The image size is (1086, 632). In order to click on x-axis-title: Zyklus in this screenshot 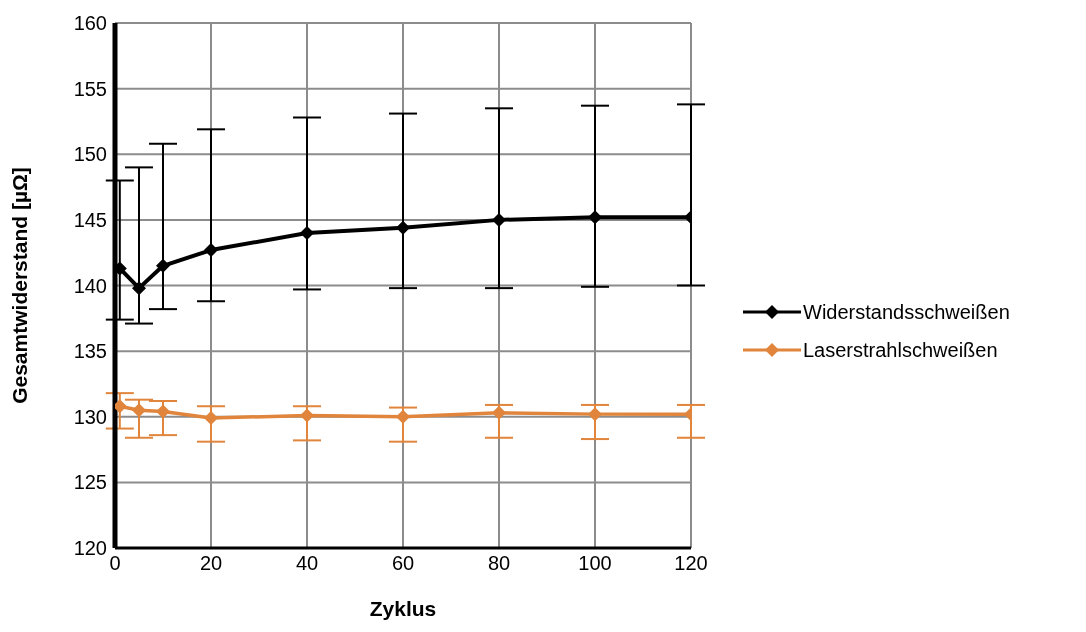, I will do `click(403, 608)`.